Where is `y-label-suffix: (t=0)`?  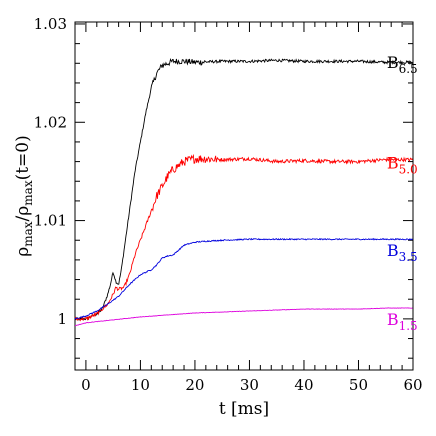
y-label-suffix: (t=0) is located at coordinates (23, 157).